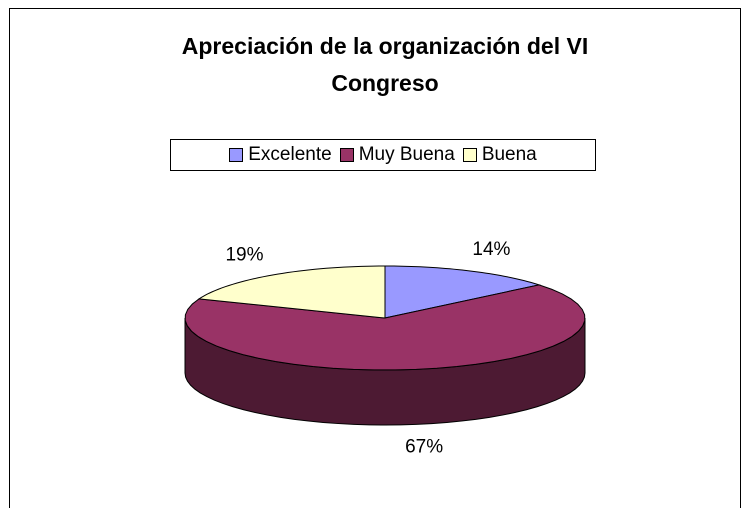  I want to click on legend-item: Excelente, so click(280, 155).